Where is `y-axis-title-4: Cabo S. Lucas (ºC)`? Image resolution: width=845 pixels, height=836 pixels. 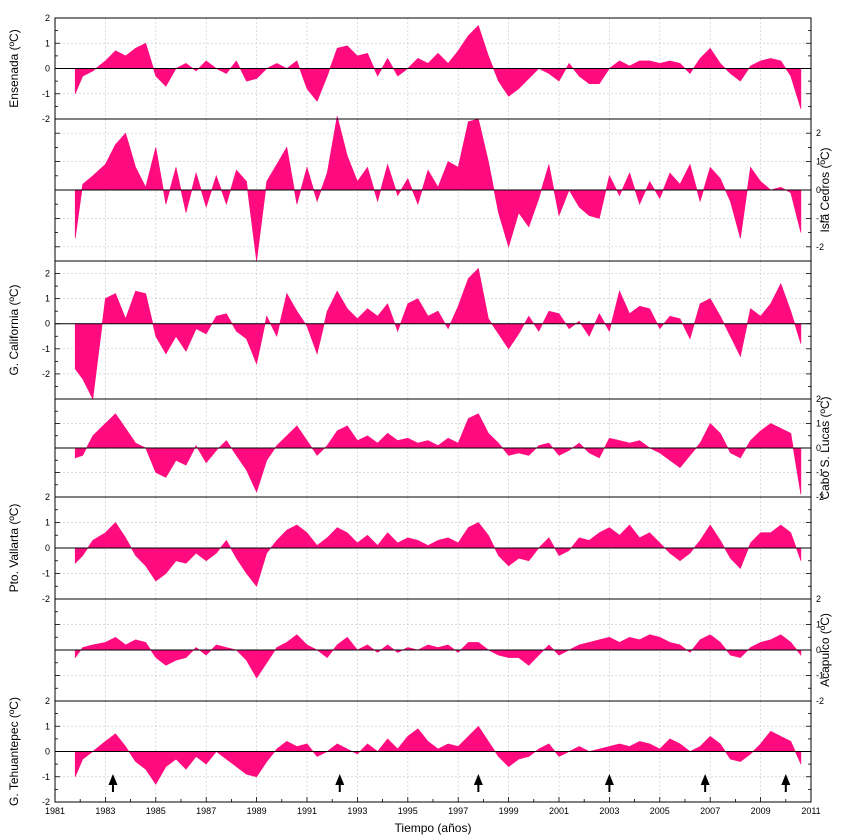 y-axis-title-4: Cabo S. Lucas (ºC) is located at coordinates (825, 447).